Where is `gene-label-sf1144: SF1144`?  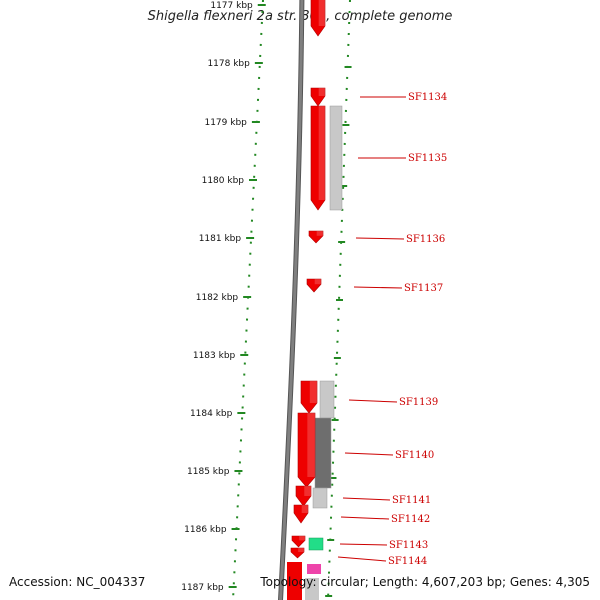
gene-label-sf1144: SF1144 is located at coordinates (407, 561).